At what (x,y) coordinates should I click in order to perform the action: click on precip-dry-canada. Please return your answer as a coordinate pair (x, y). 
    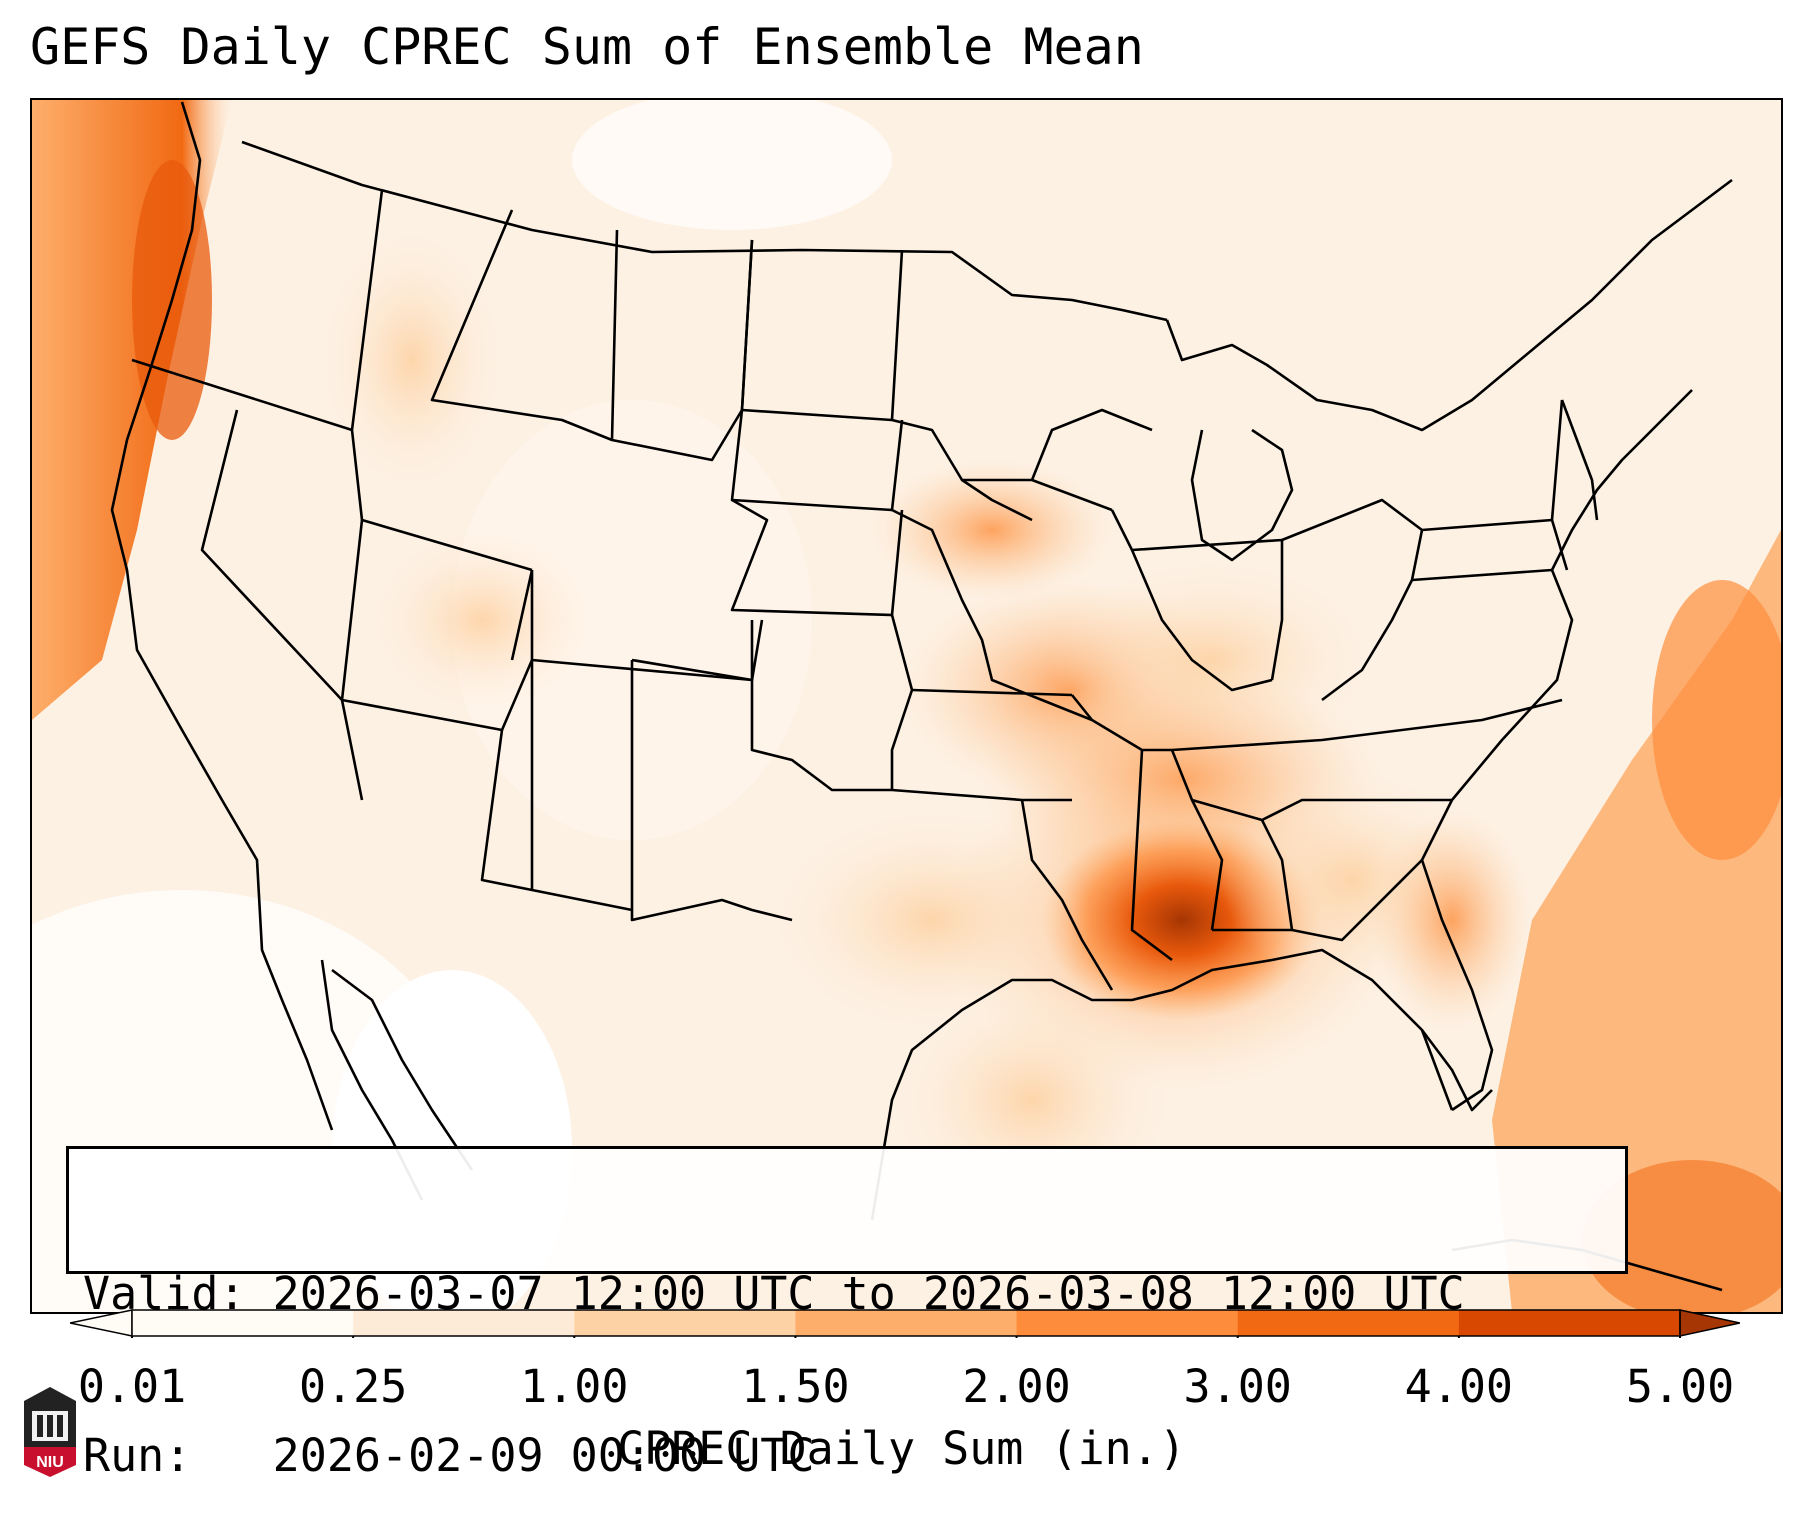
    Looking at the image, I should click on (732, 165).